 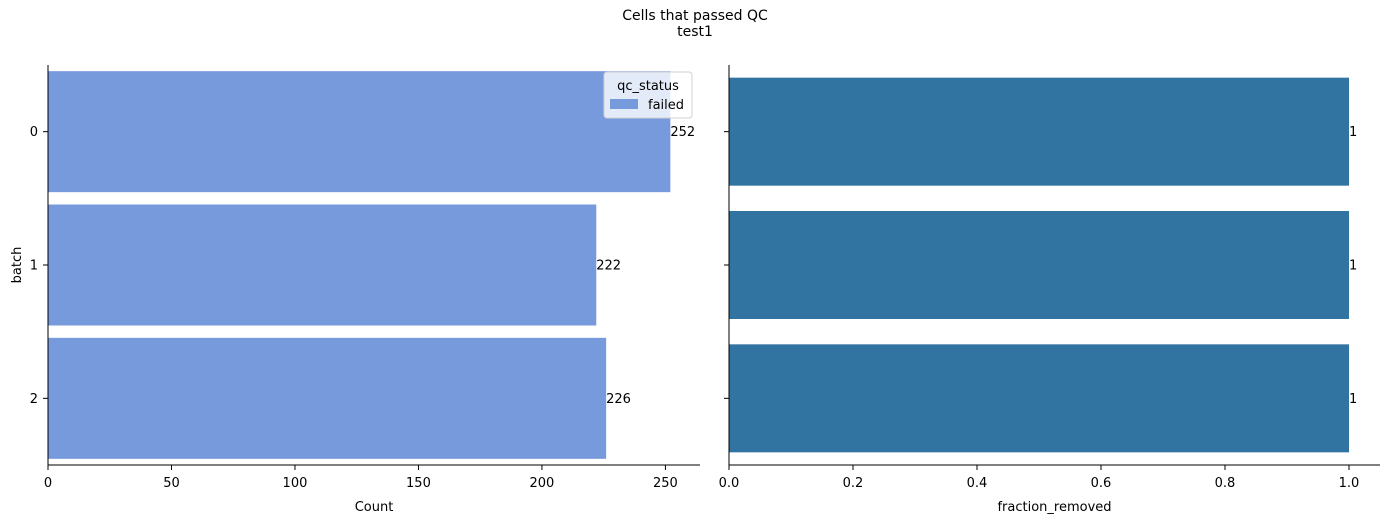 I want to click on x-tick-label: 0, so click(x=48, y=483).